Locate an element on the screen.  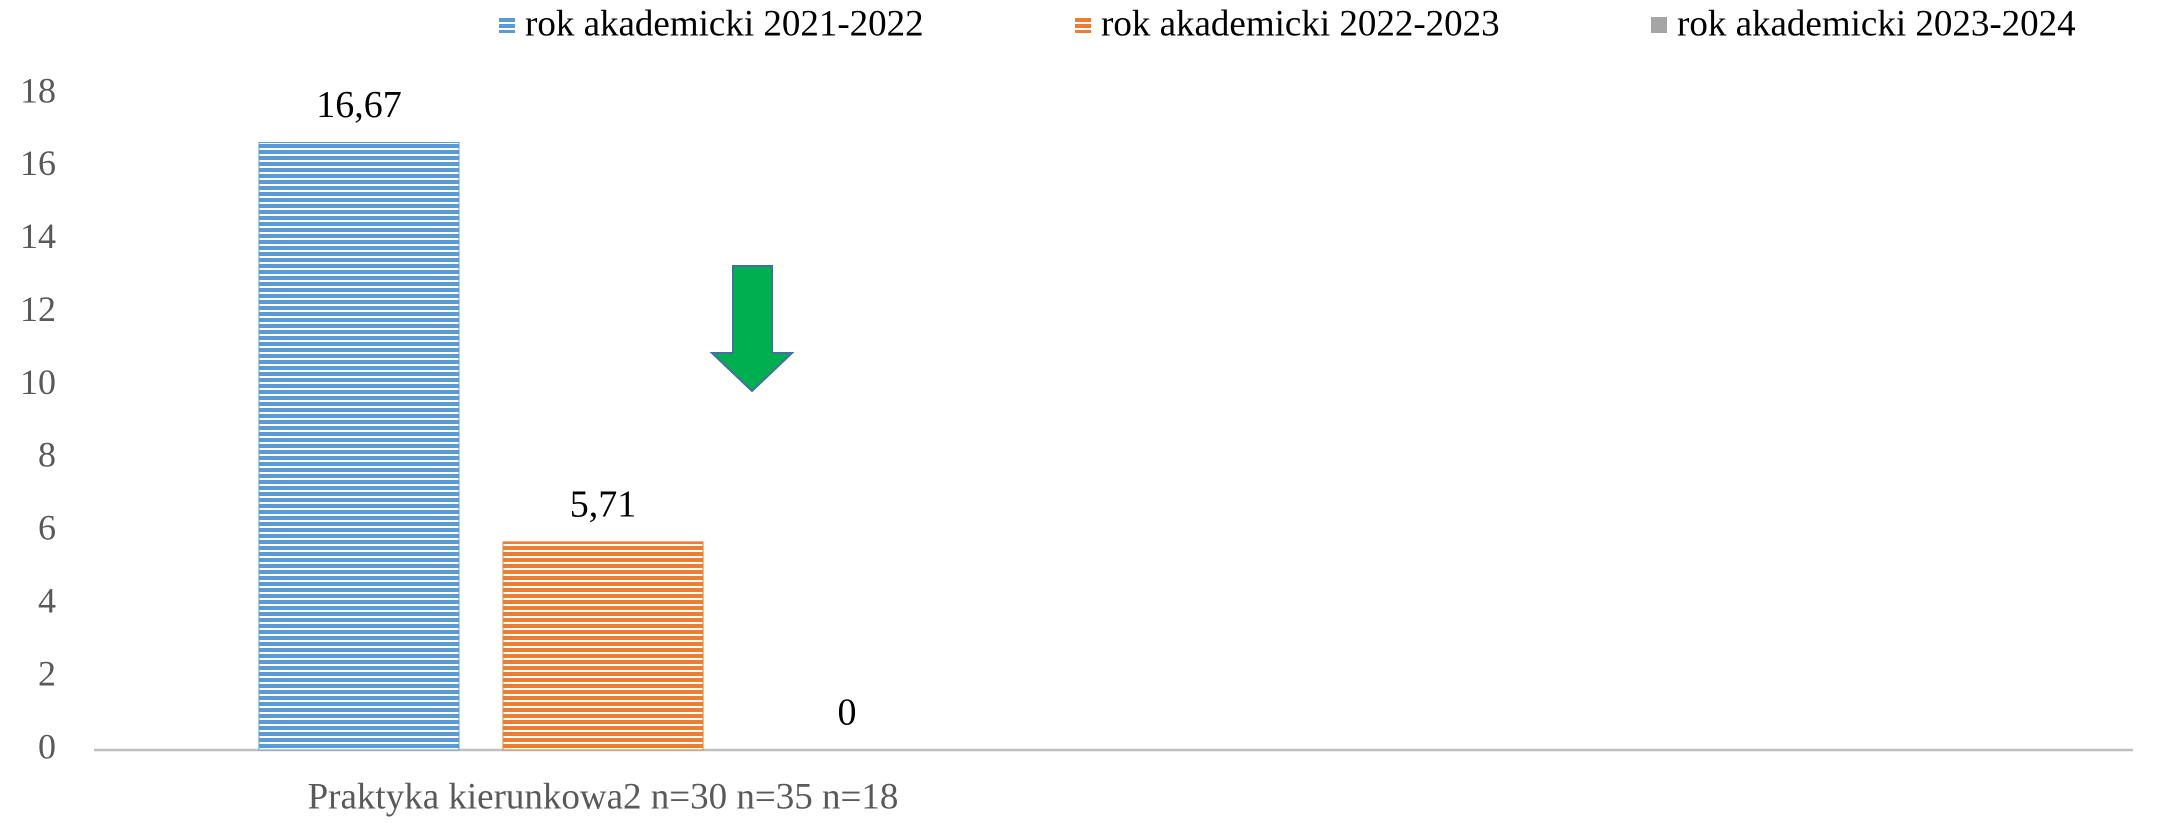
x-tick-label: Praktyka kierunkowa2 n=30 n=35 n=18 is located at coordinates (603, 796).